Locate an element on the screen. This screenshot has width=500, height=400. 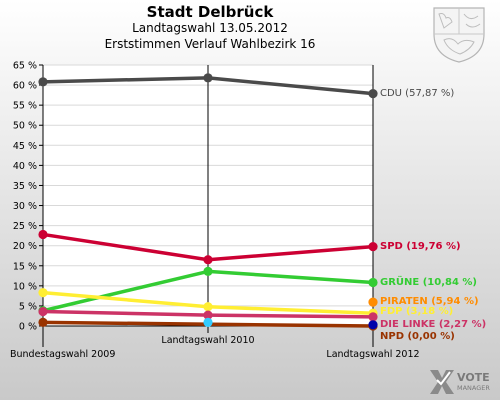
series-label: NPD (0,00 %) is located at coordinates (417, 336).